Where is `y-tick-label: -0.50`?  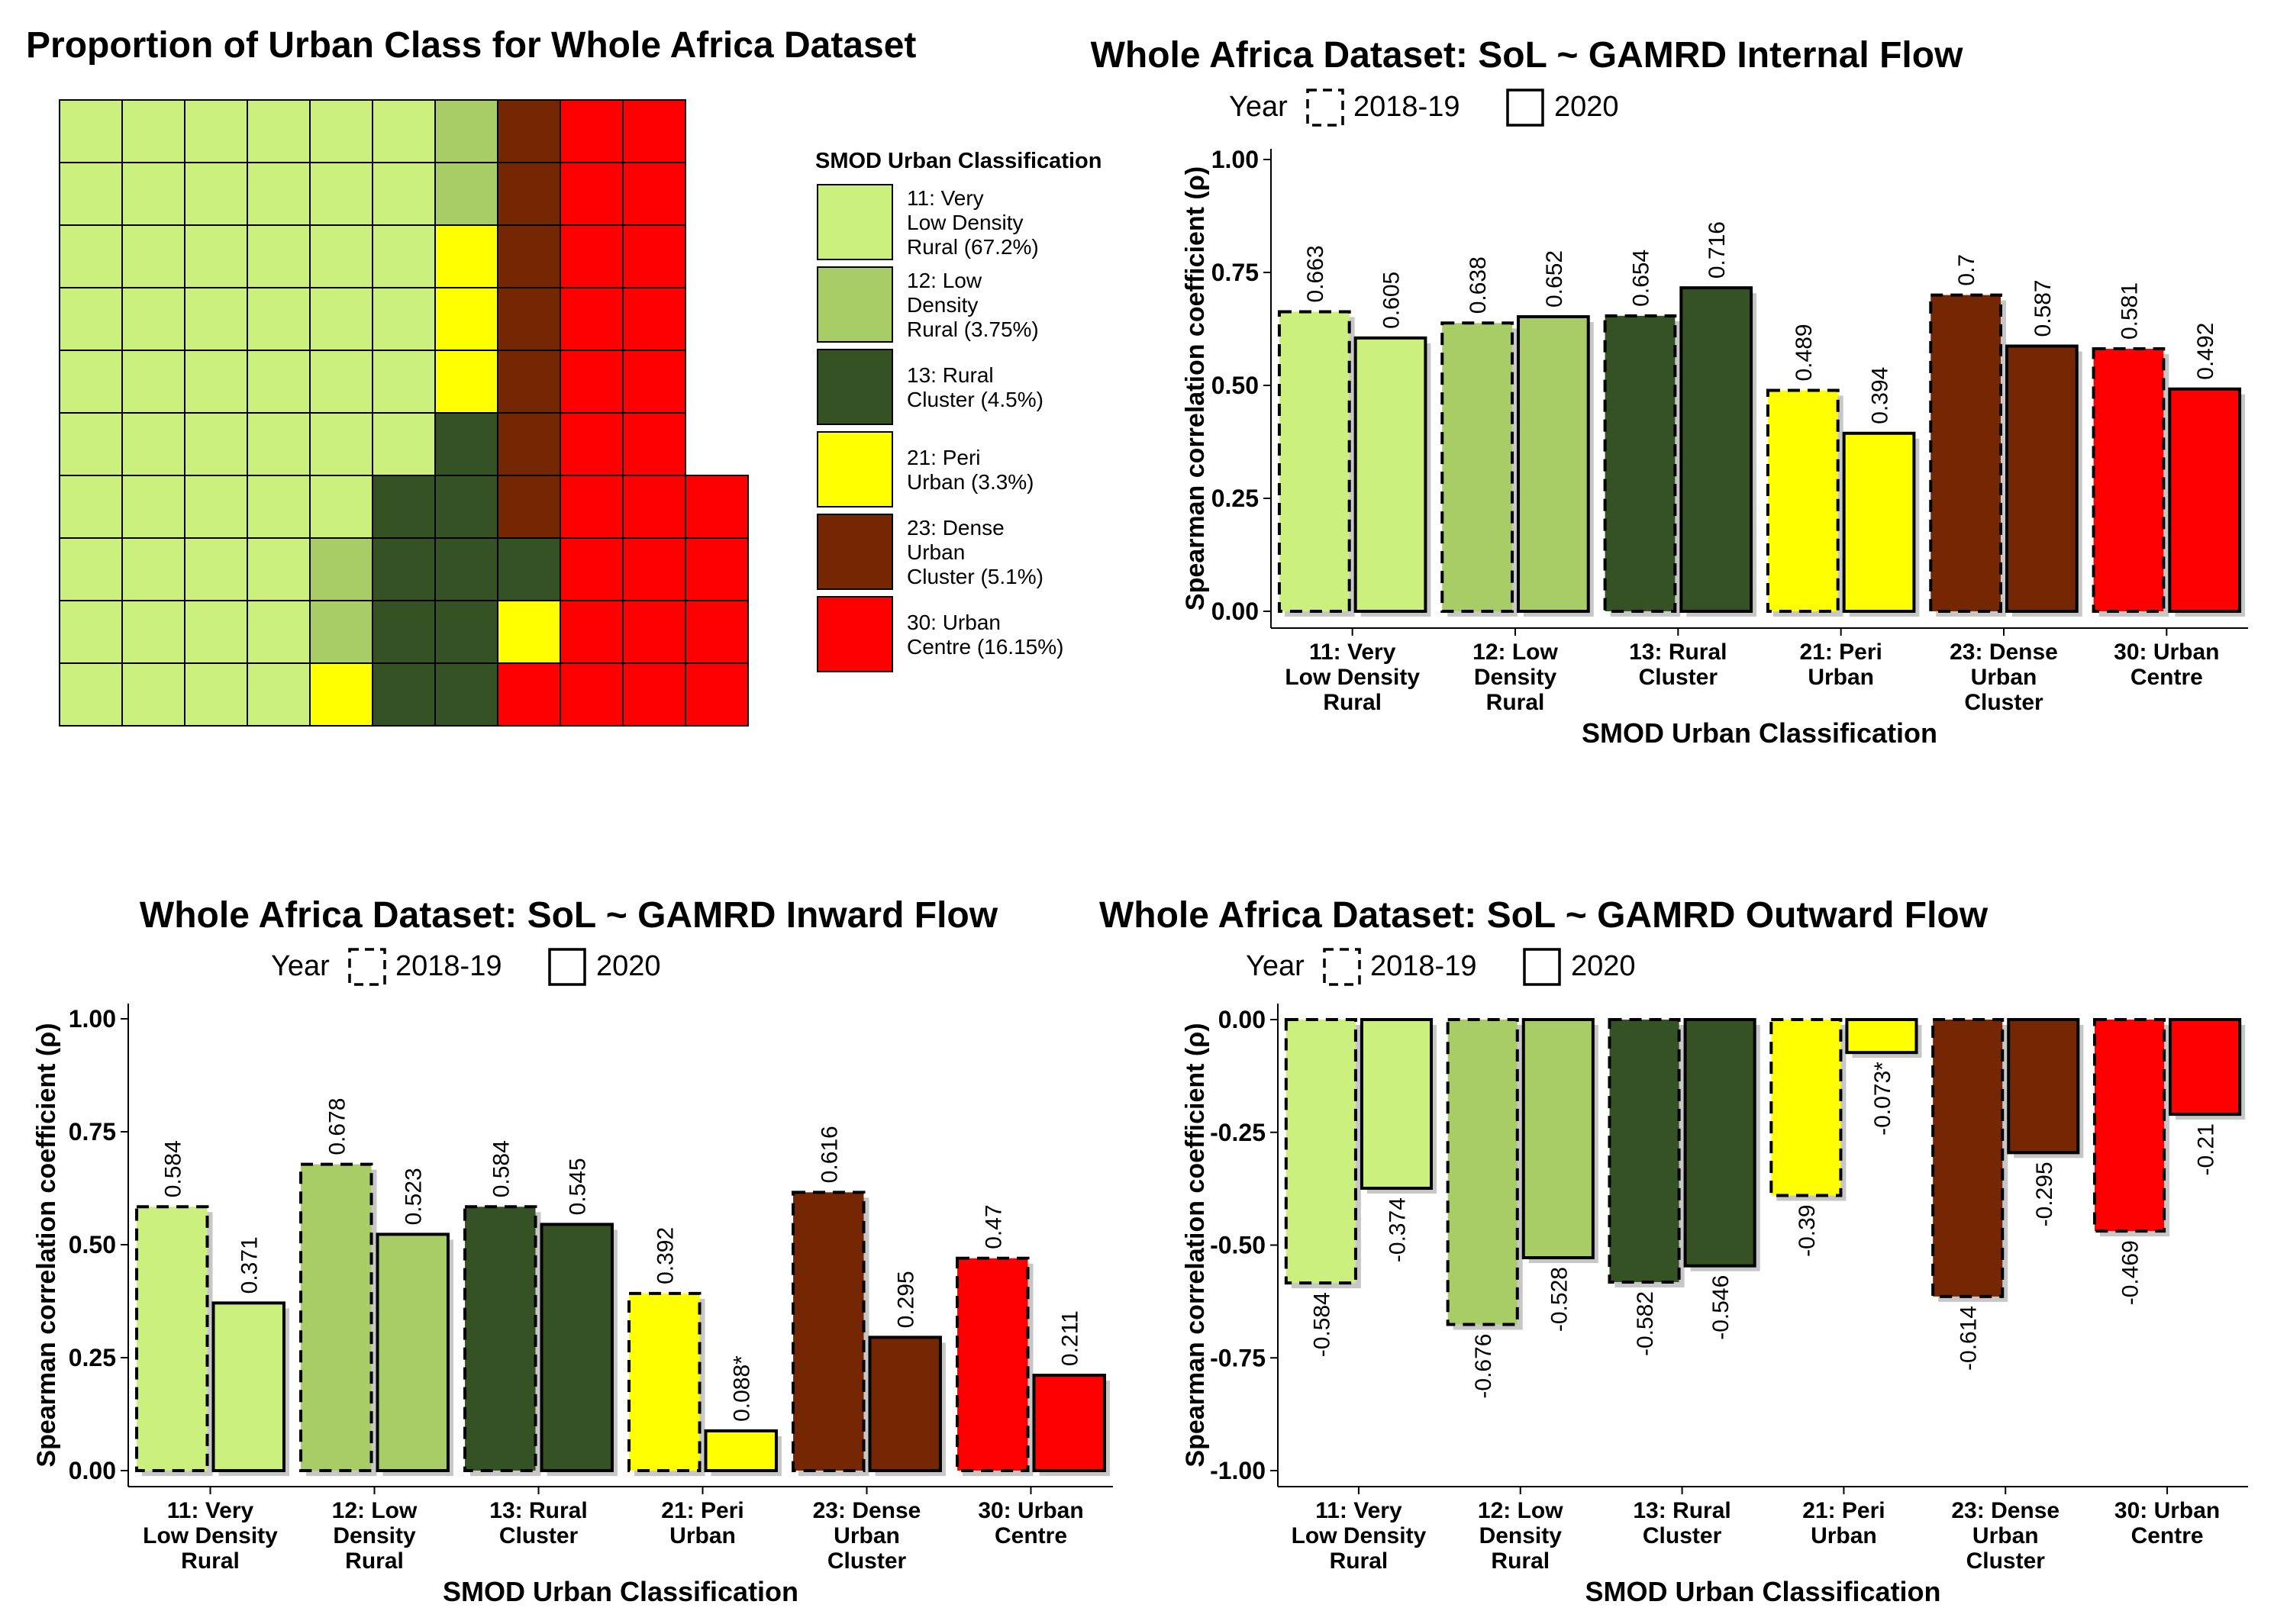 y-tick-label: -0.50 is located at coordinates (1238, 1245).